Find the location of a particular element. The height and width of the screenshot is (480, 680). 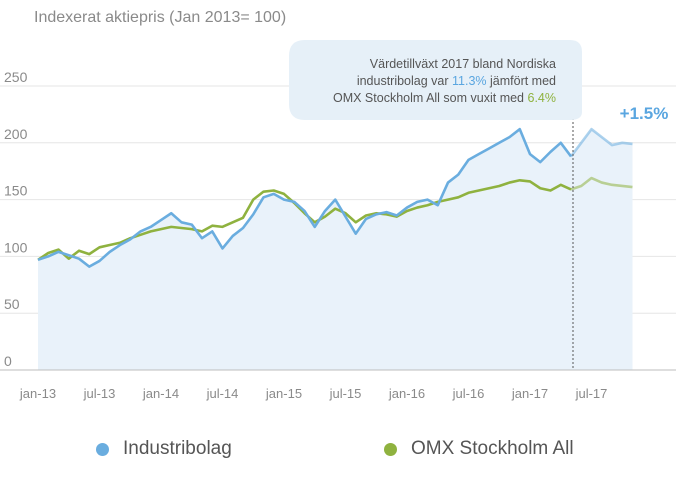

series-projection-industribolag is located at coordinates (601, 142).